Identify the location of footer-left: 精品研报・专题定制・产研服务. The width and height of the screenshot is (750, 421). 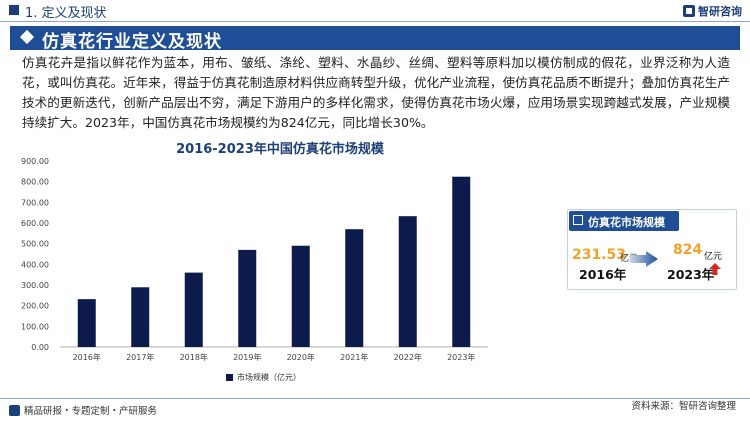
(83, 410).